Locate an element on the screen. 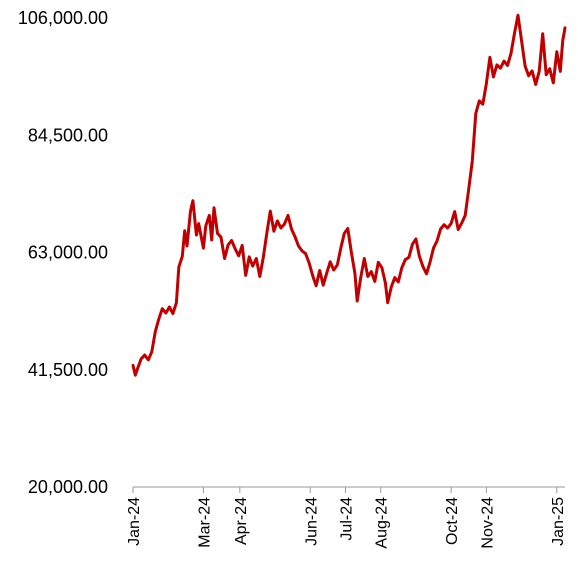  x-tick-label: Jan-24 is located at coordinates (134, 521).